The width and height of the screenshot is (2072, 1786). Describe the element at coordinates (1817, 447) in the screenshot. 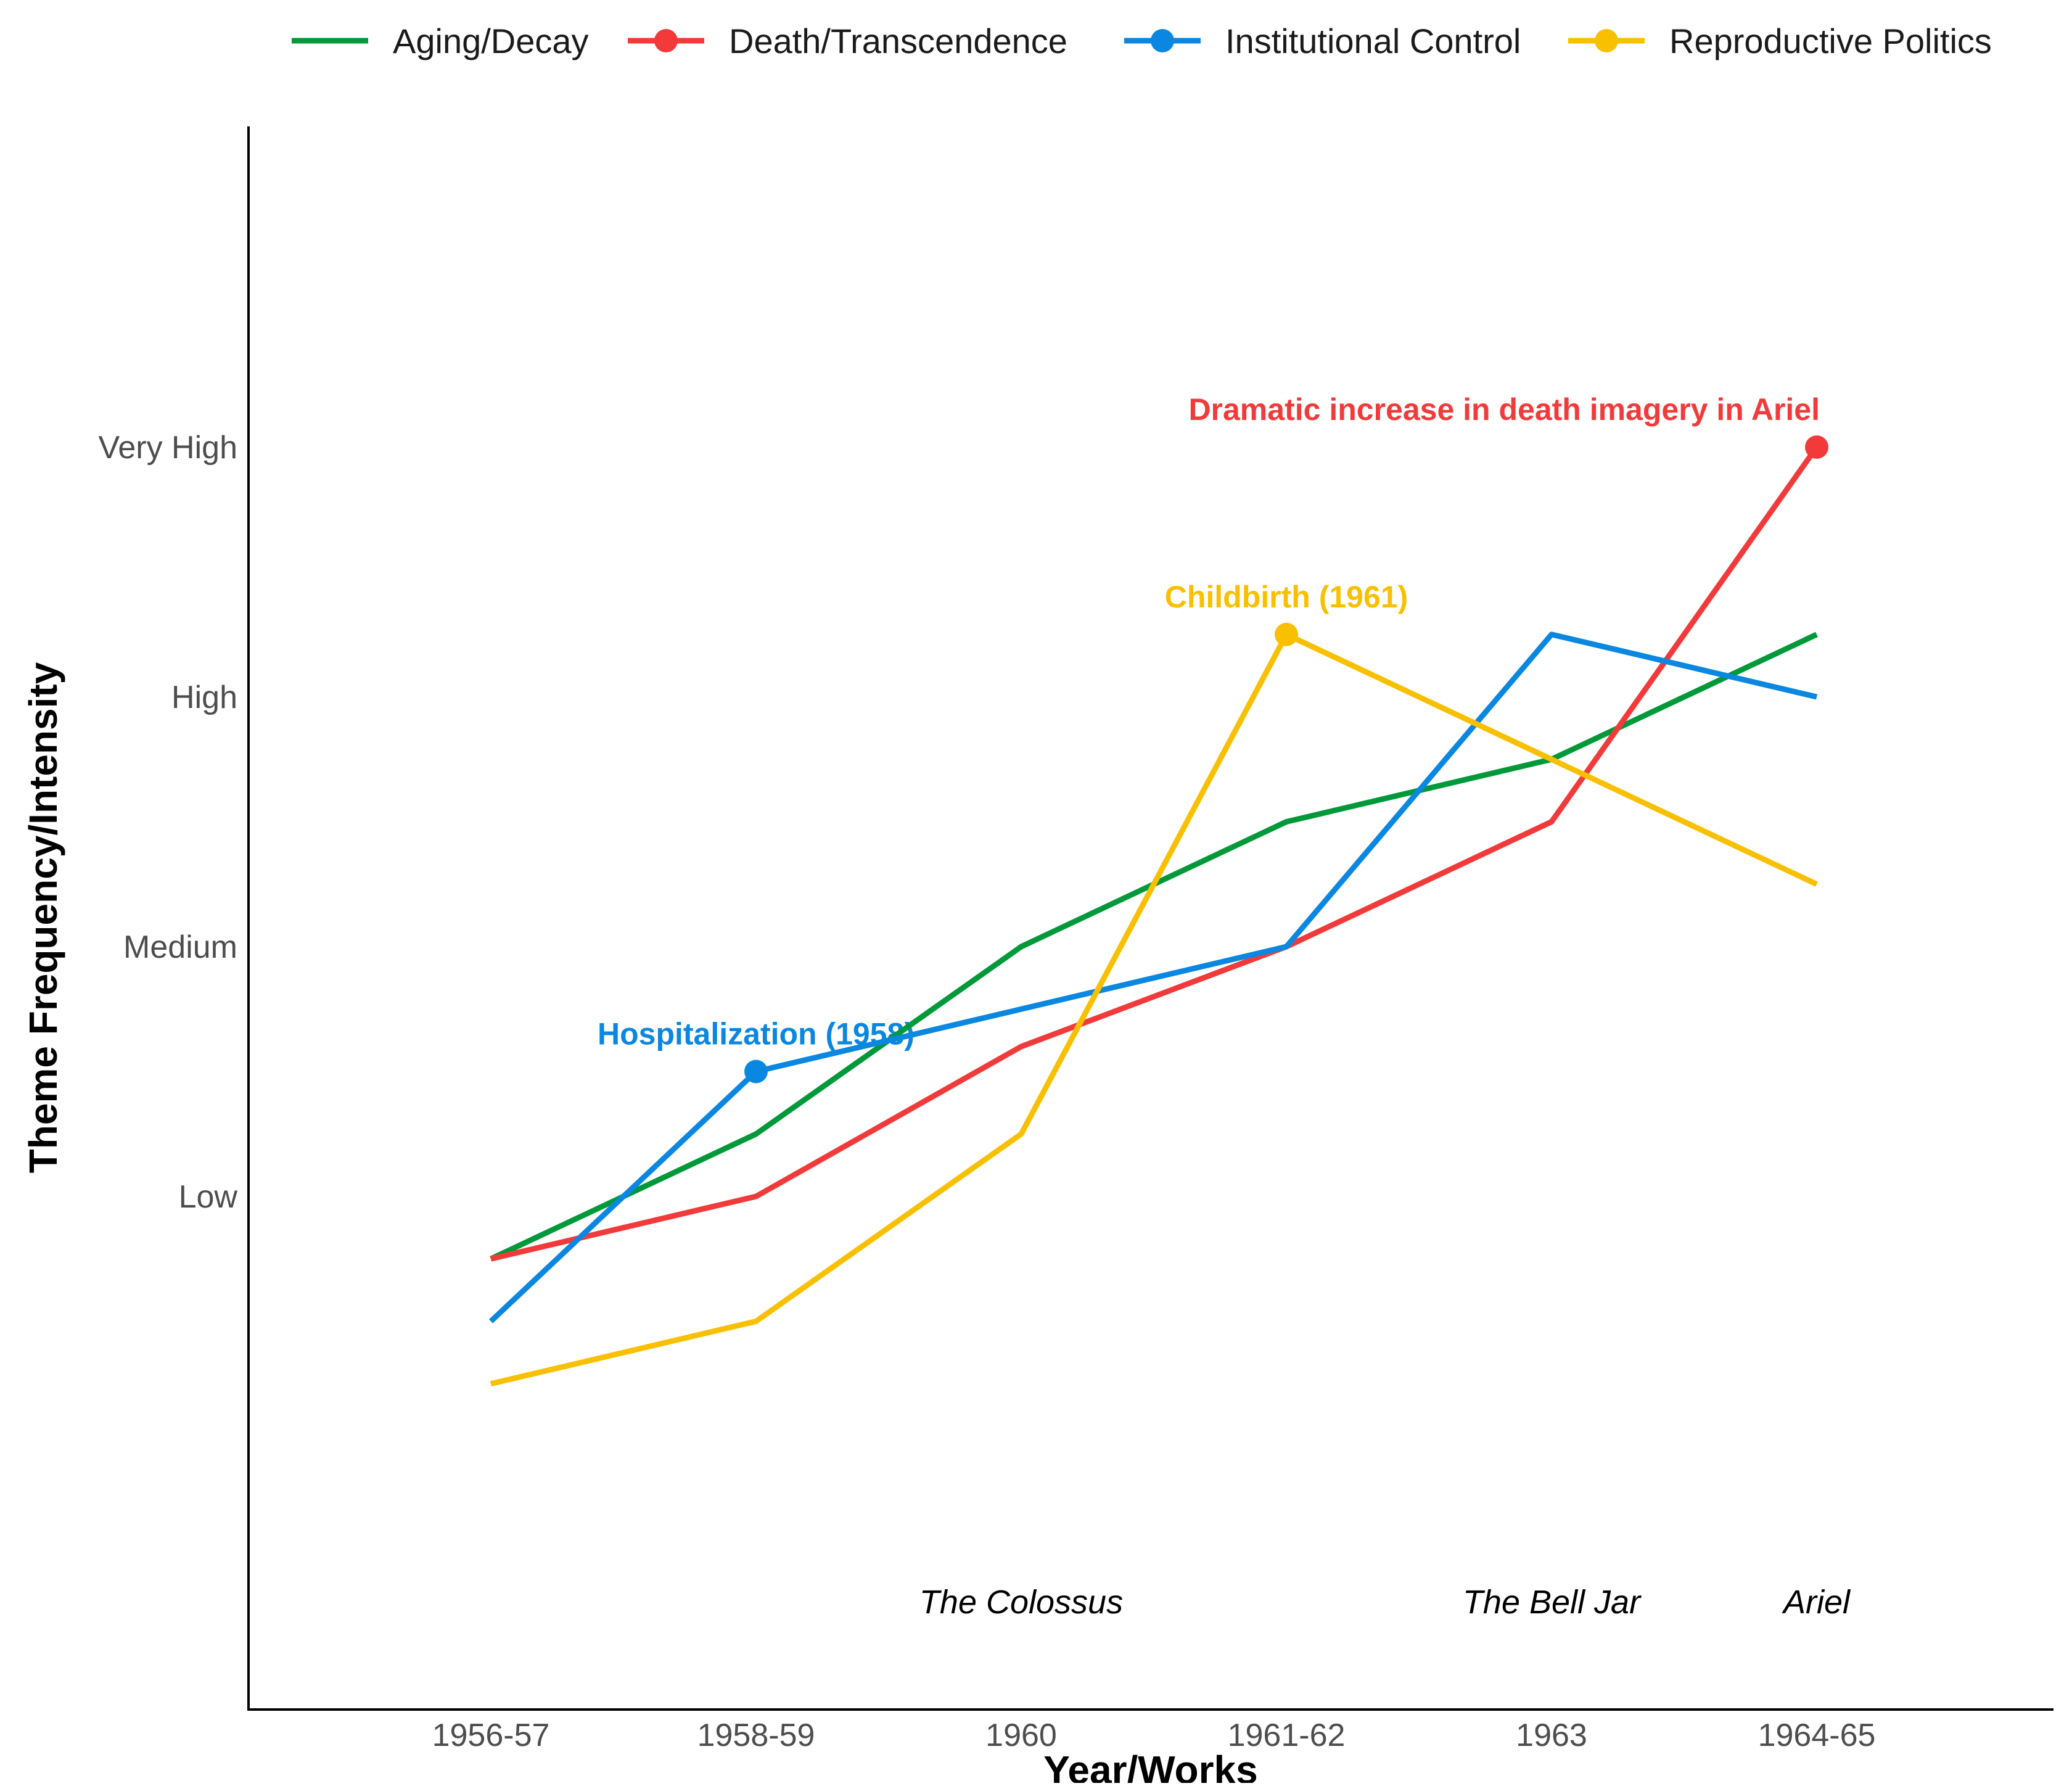

I see `highlight-point-death-transcendence` at that location.